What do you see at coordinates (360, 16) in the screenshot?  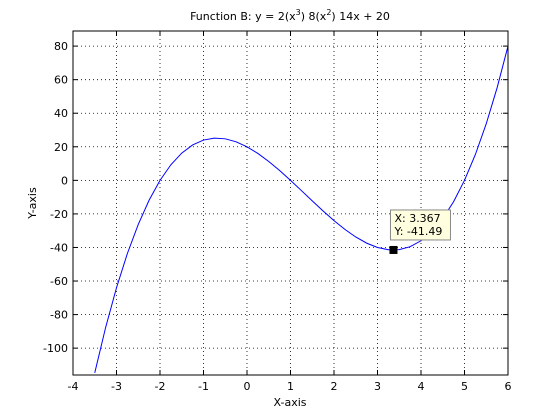 I see `title-text: ) 14x + 20` at bounding box center [360, 16].